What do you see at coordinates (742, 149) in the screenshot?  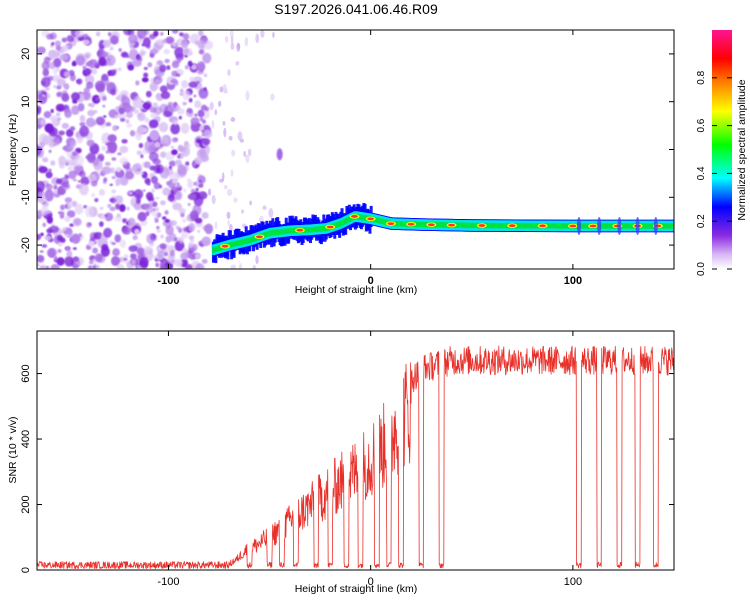 I see `colorbar-label: Normalized spectral amplitude` at bounding box center [742, 149].